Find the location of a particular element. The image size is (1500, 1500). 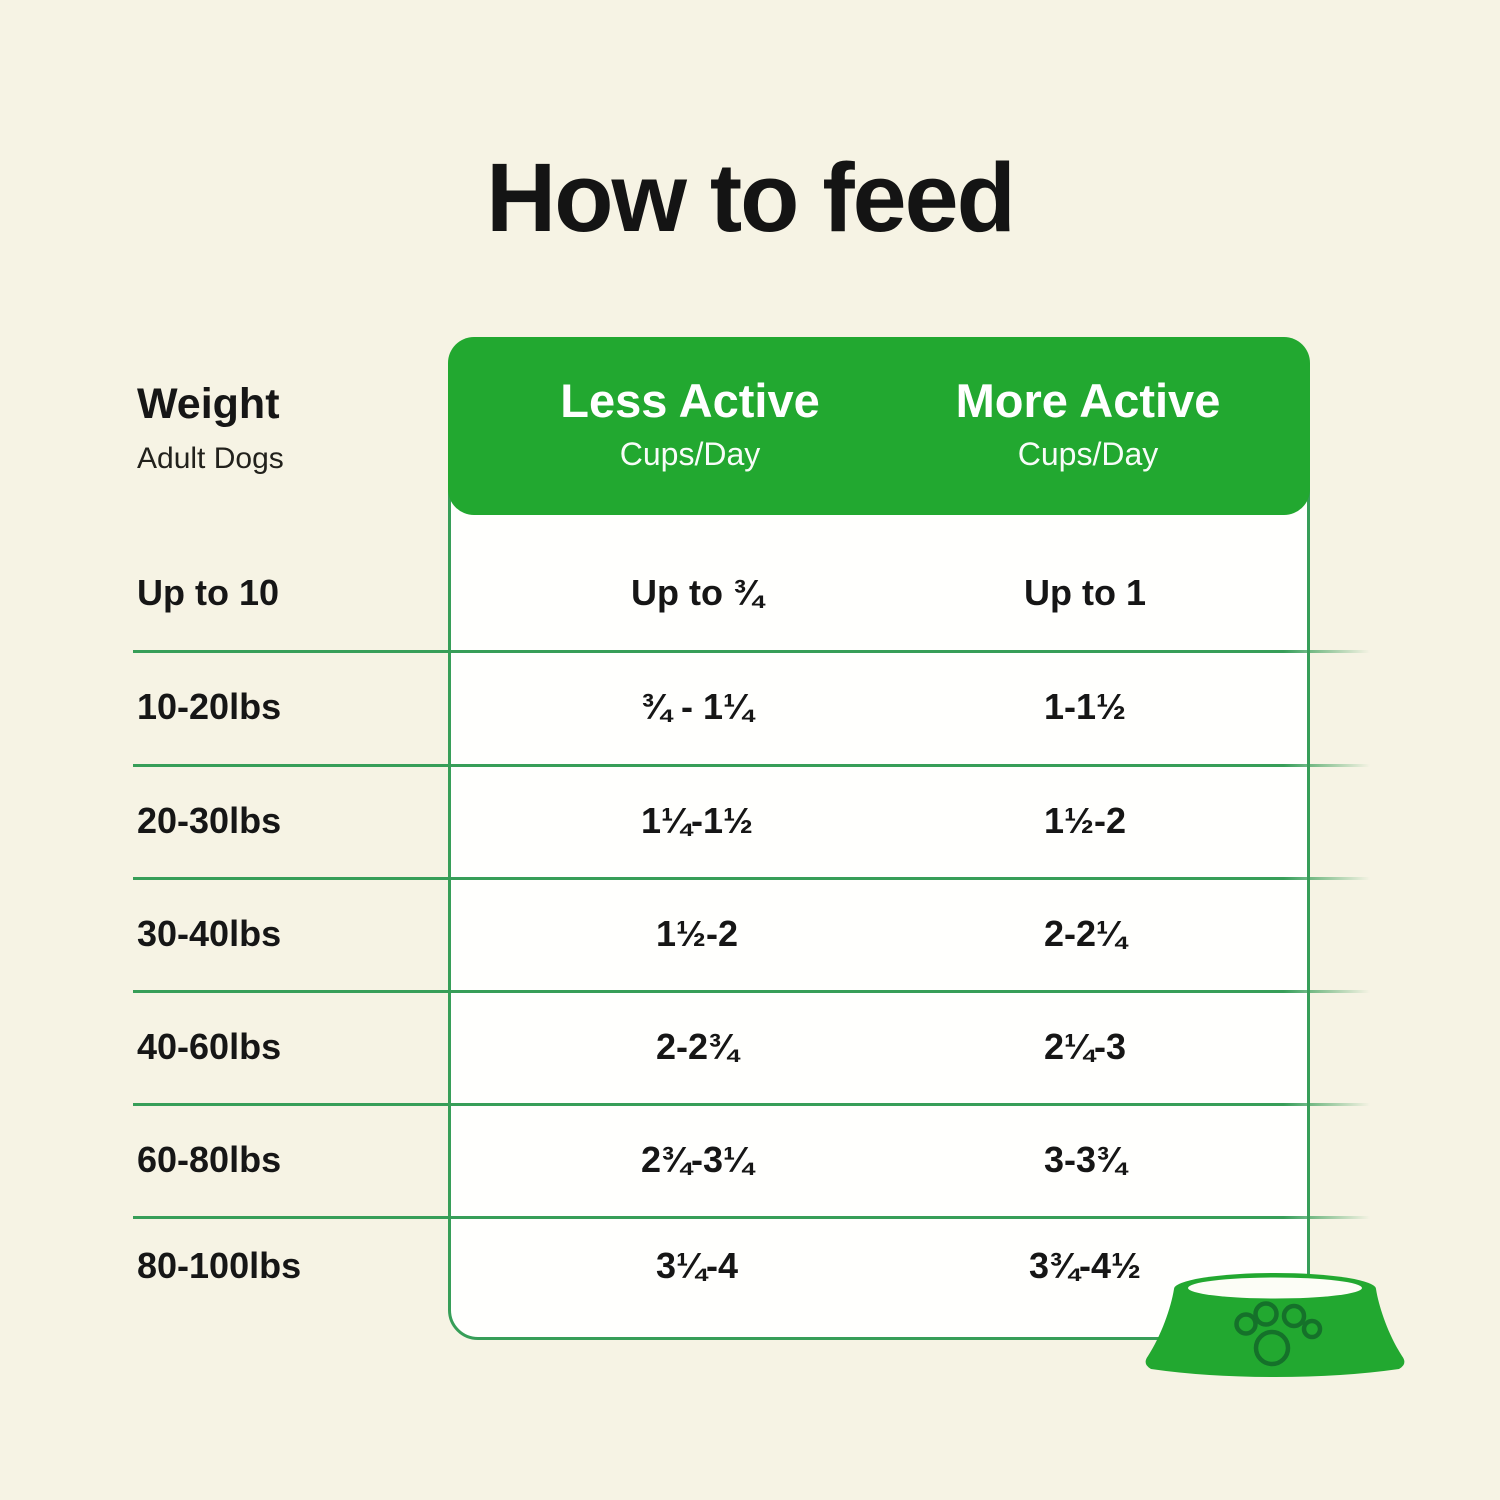

weight-column-title: Weight is located at coordinates (208, 404).